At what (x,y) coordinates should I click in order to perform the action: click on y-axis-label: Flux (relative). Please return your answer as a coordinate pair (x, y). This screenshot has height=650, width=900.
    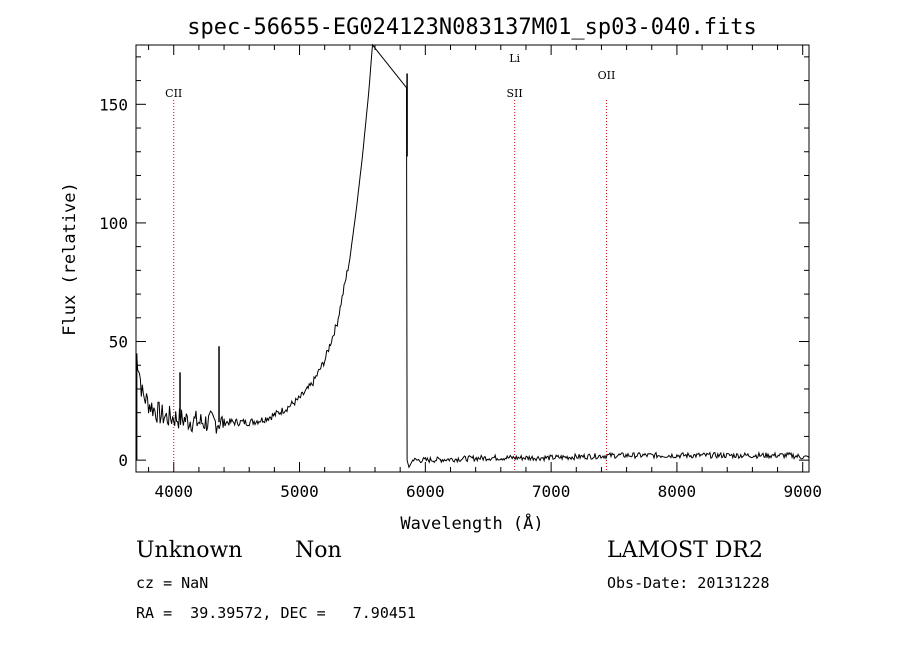
    Looking at the image, I should click on (70, 259).